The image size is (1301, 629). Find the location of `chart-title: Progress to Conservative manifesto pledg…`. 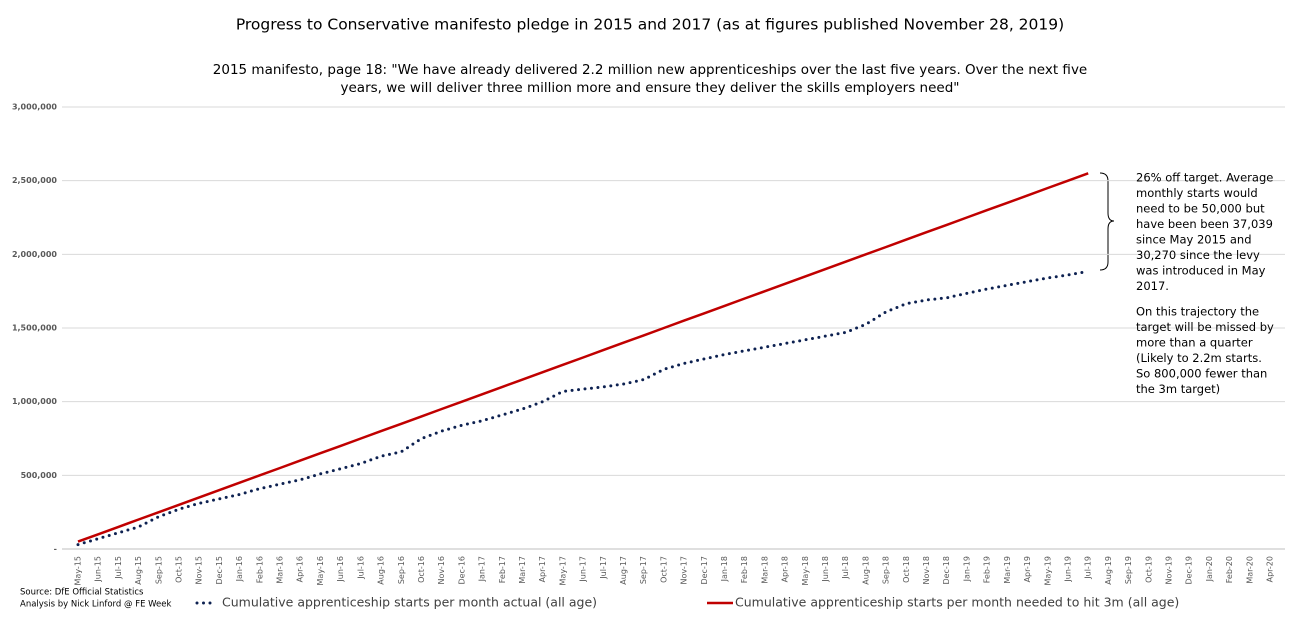

chart-title: Progress to Conservative manifesto pledg… is located at coordinates (650, 25).